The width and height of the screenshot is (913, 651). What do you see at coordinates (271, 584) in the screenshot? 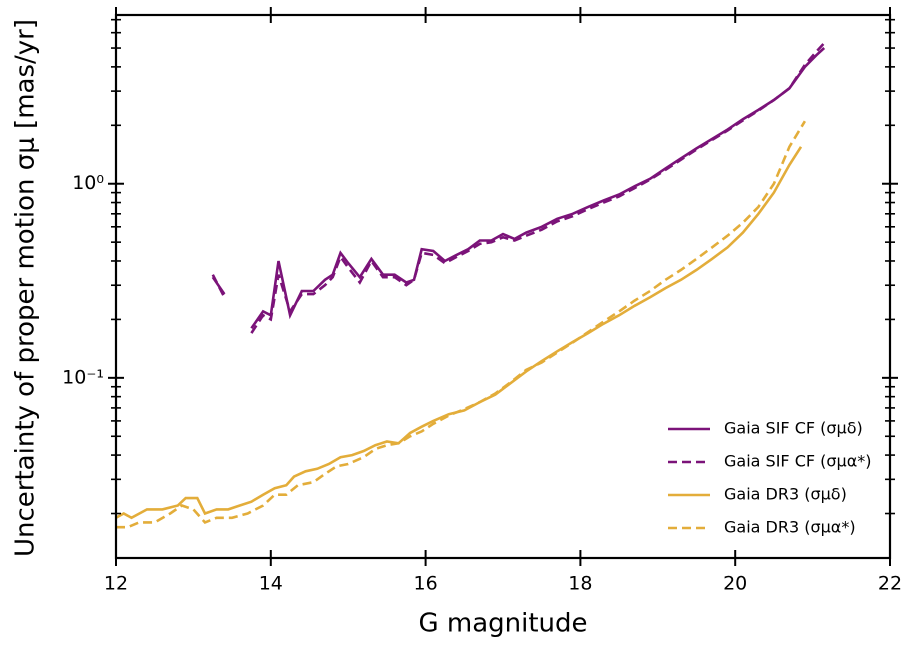
I see `x-tick-label: 14` at bounding box center [271, 584].